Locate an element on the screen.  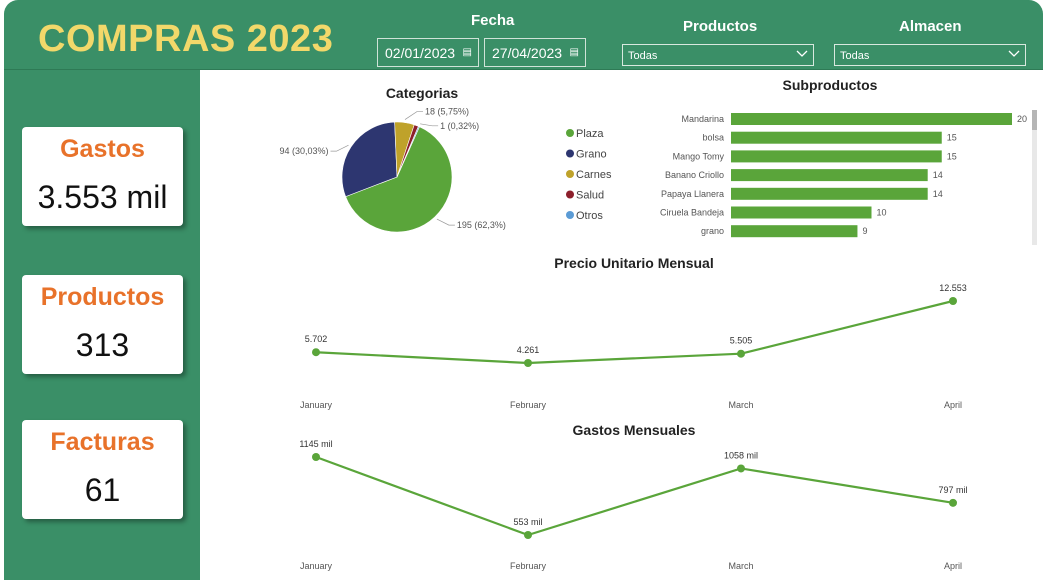
pie-data-label: 1 (0,32%) is located at coordinates (459, 126).